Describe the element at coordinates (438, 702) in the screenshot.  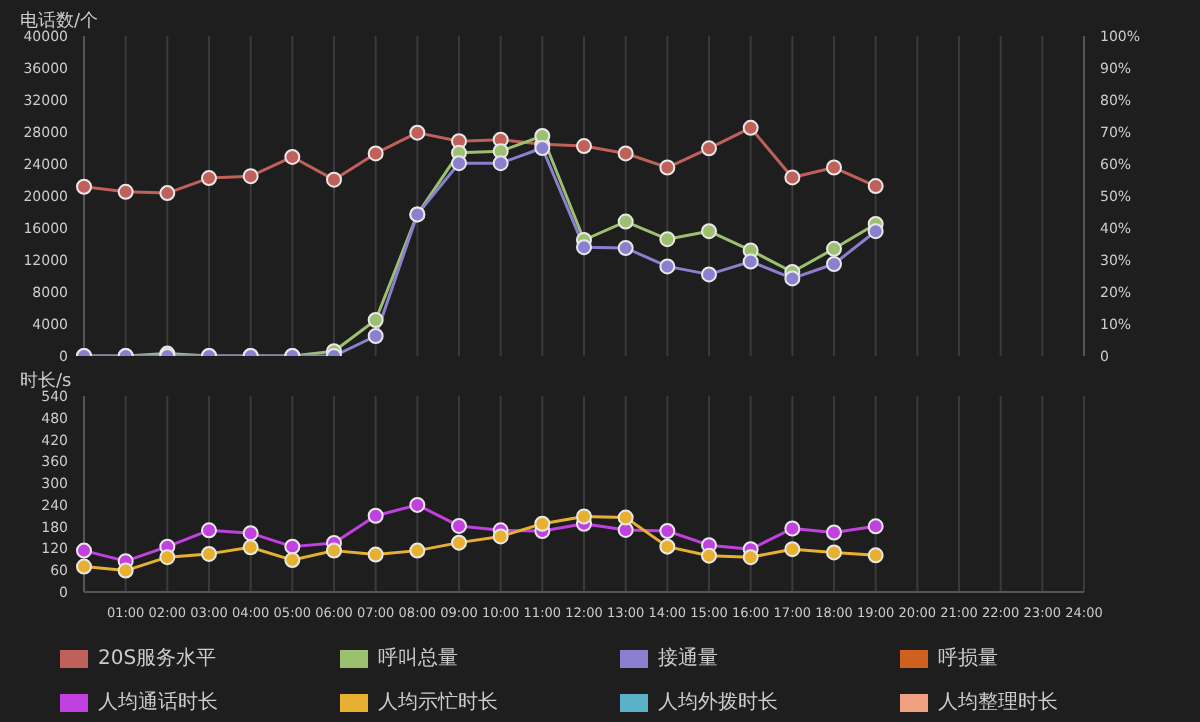
I see `legend-label: 人均示忙时长` at that location.